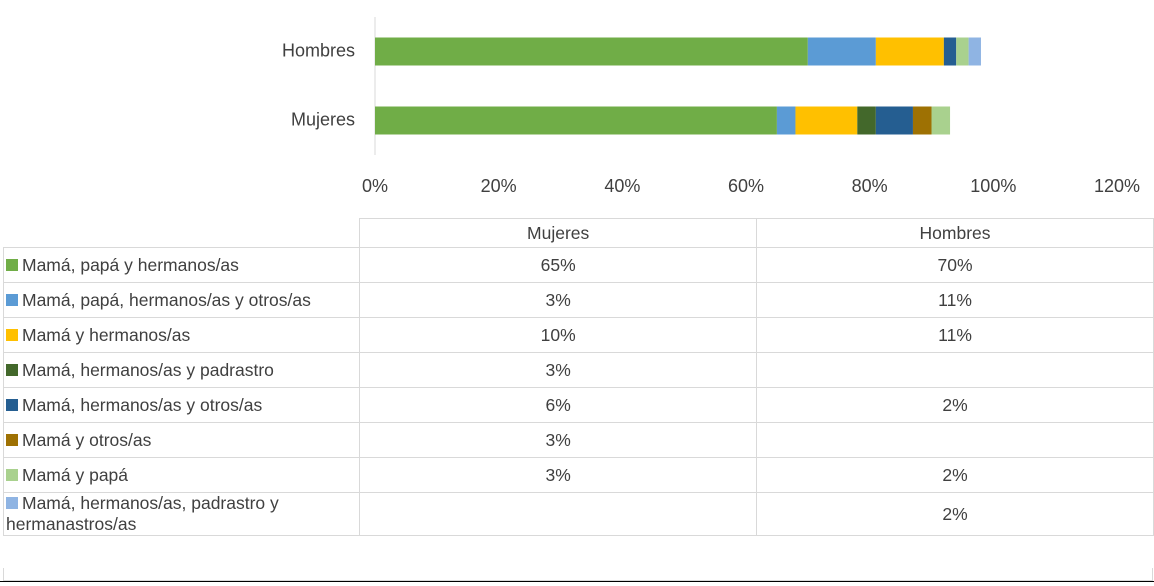 This screenshot has height=586, width=1154. What do you see at coordinates (558, 233) in the screenshot?
I see `table-header: Mujeres` at bounding box center [558, 233].